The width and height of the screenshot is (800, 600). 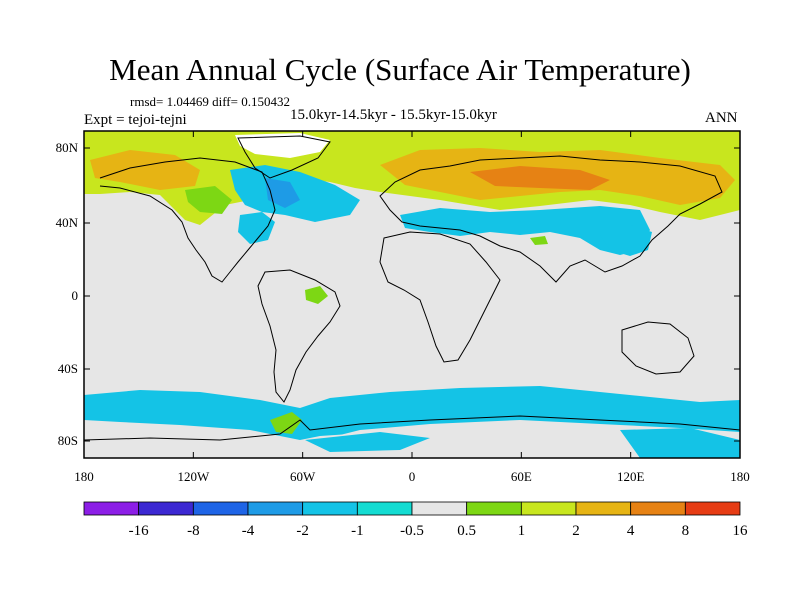 I want to click on stats-text: rmsd= 1.04469 diff= 0.150432, so click(x=210, y=101).